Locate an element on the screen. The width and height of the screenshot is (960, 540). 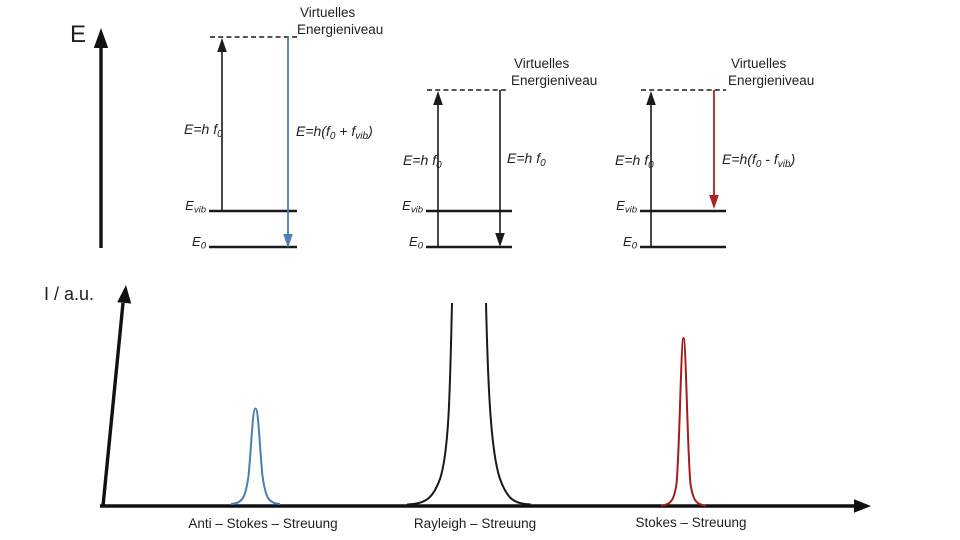
intensity-axis-label: I / a.u. is located at coordinates (69, 294).